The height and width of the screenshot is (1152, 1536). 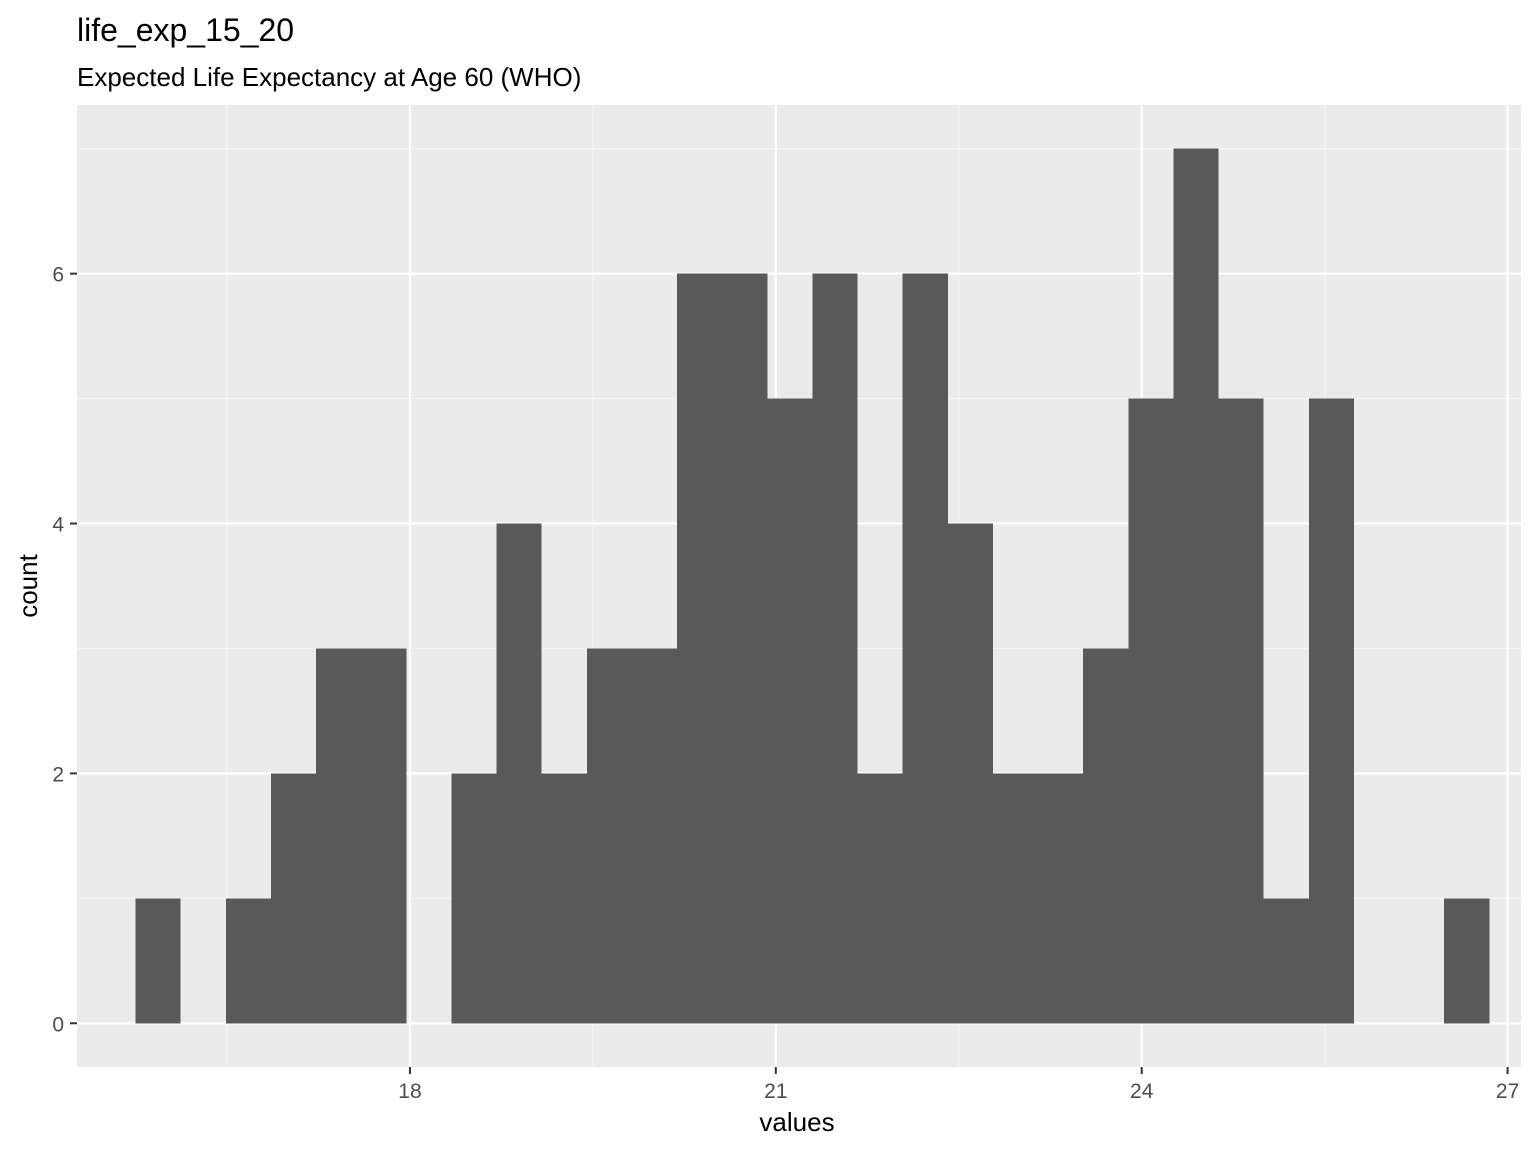 What do you see at coordinates (28, 585) in the screenshot?
I see `y-axis-title: count` at bounding box center [28, 585].